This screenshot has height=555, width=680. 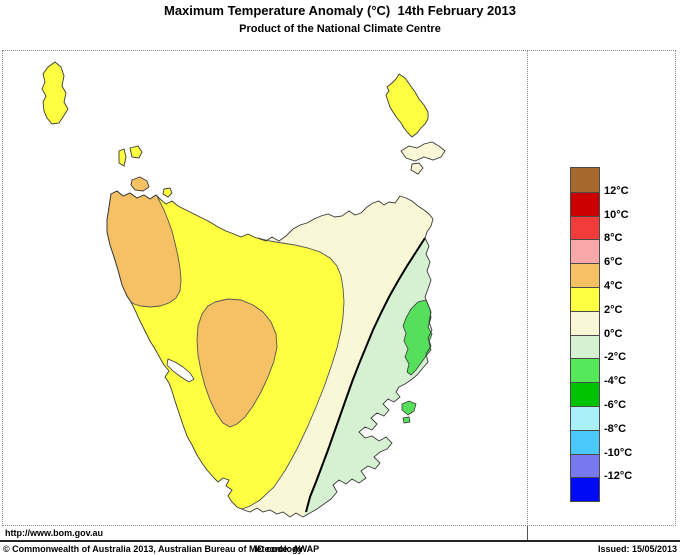 What do you see at coordinates (613, 238) in the screenshot?
I see `legend-label: 8°C` at bounding box center [613, 238].